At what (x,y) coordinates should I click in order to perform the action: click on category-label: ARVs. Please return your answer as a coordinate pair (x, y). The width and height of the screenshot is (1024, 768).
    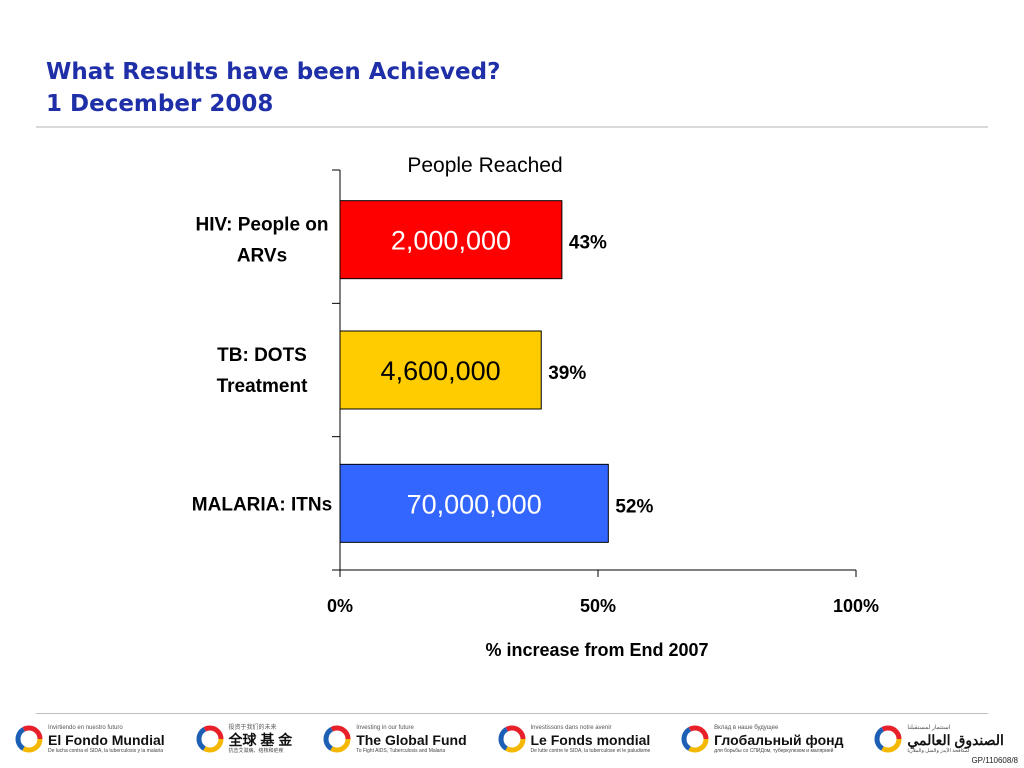
    Looking at the image, I should click on (262, 256).